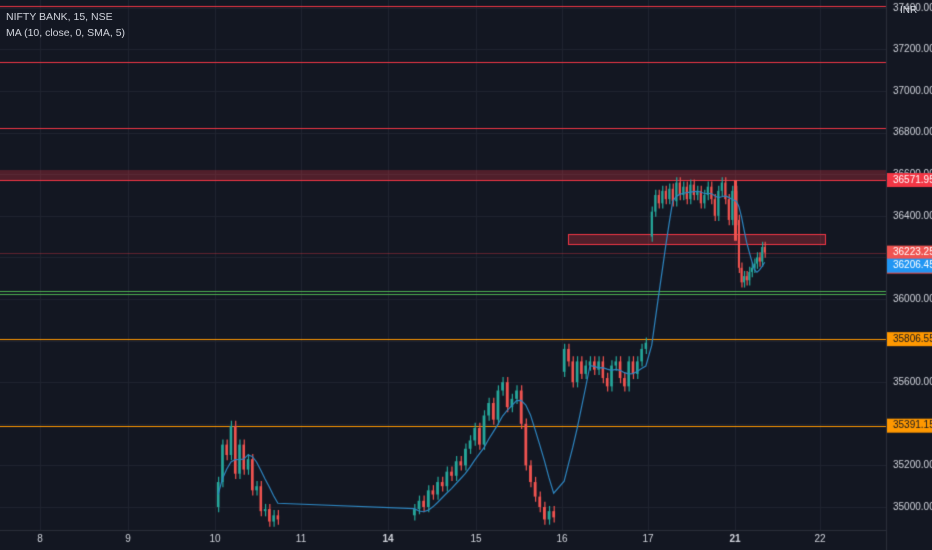 The height and width of the screenshot is (550, 932). I want to click on indicator-legend: MA (10, close, 0, SMA, 5), so click(66, 33).